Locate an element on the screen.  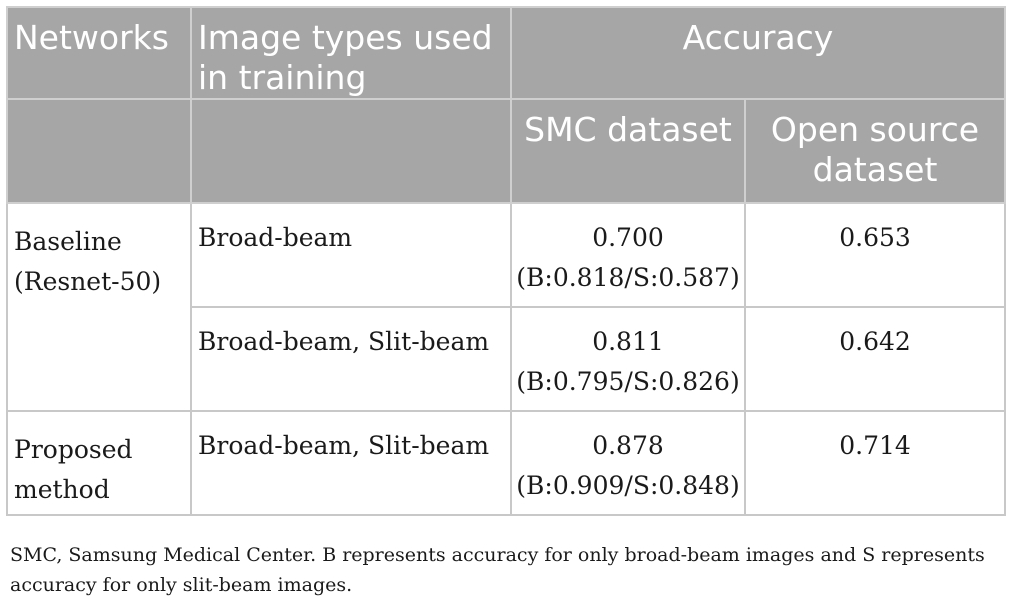
open-source-accuracy-cell: 0.642 is located at coordinates (875, 359).